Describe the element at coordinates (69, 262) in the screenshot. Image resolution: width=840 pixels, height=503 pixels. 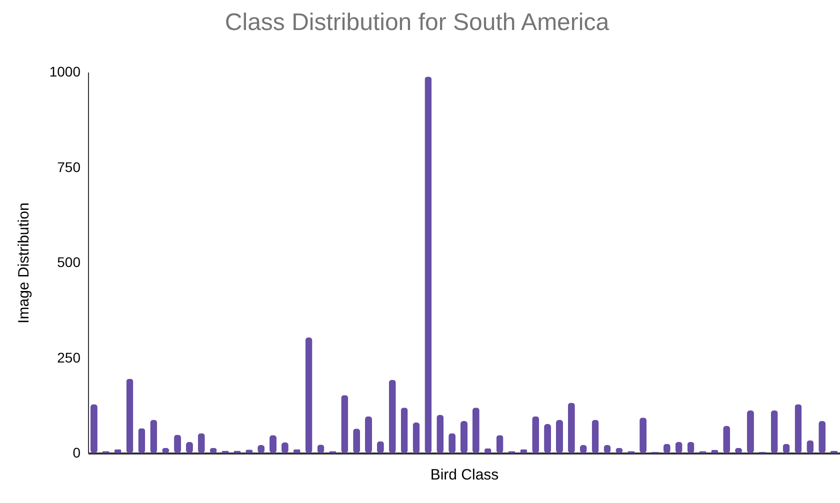
I see `y-tick-label: 500` at that location.